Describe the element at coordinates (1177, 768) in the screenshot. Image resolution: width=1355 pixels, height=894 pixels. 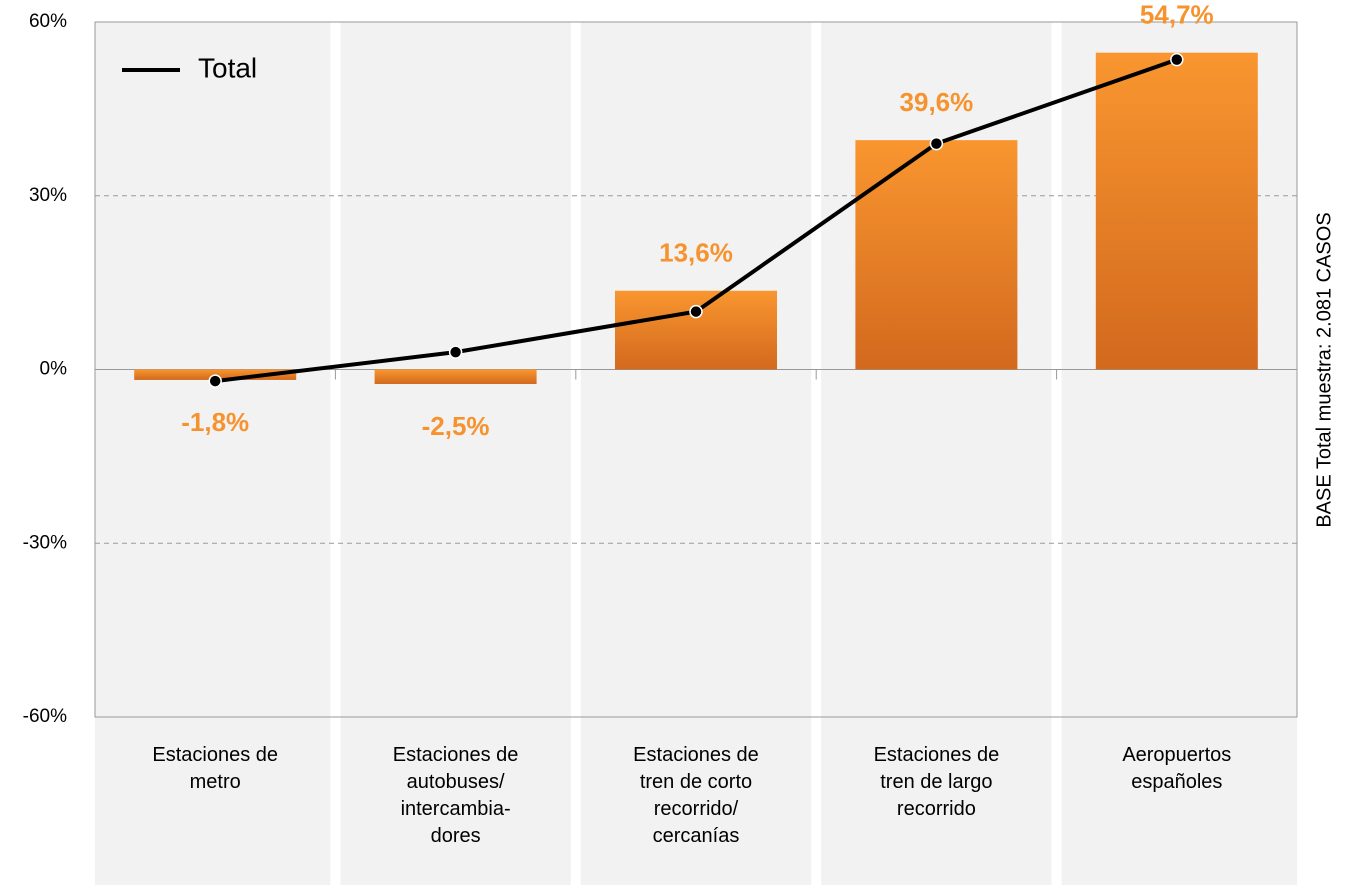
I see `x-tick-label: Aeropuertos españoles` at that location.